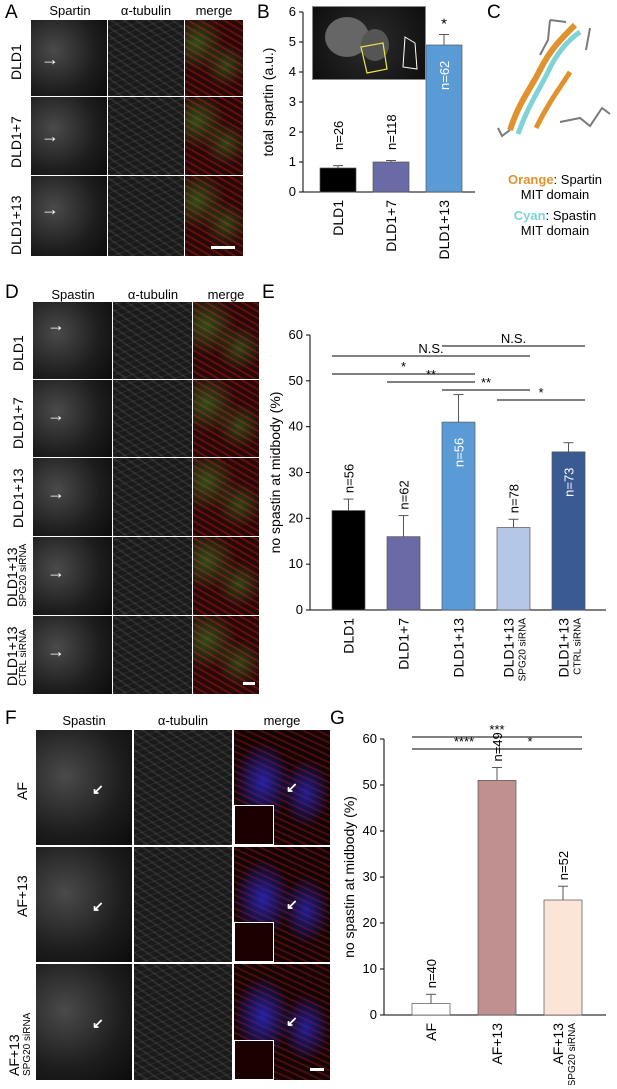 The image size is (617, 1089). I want to click on y-axis-label: total spartin (a.u.), so click(268, 102).